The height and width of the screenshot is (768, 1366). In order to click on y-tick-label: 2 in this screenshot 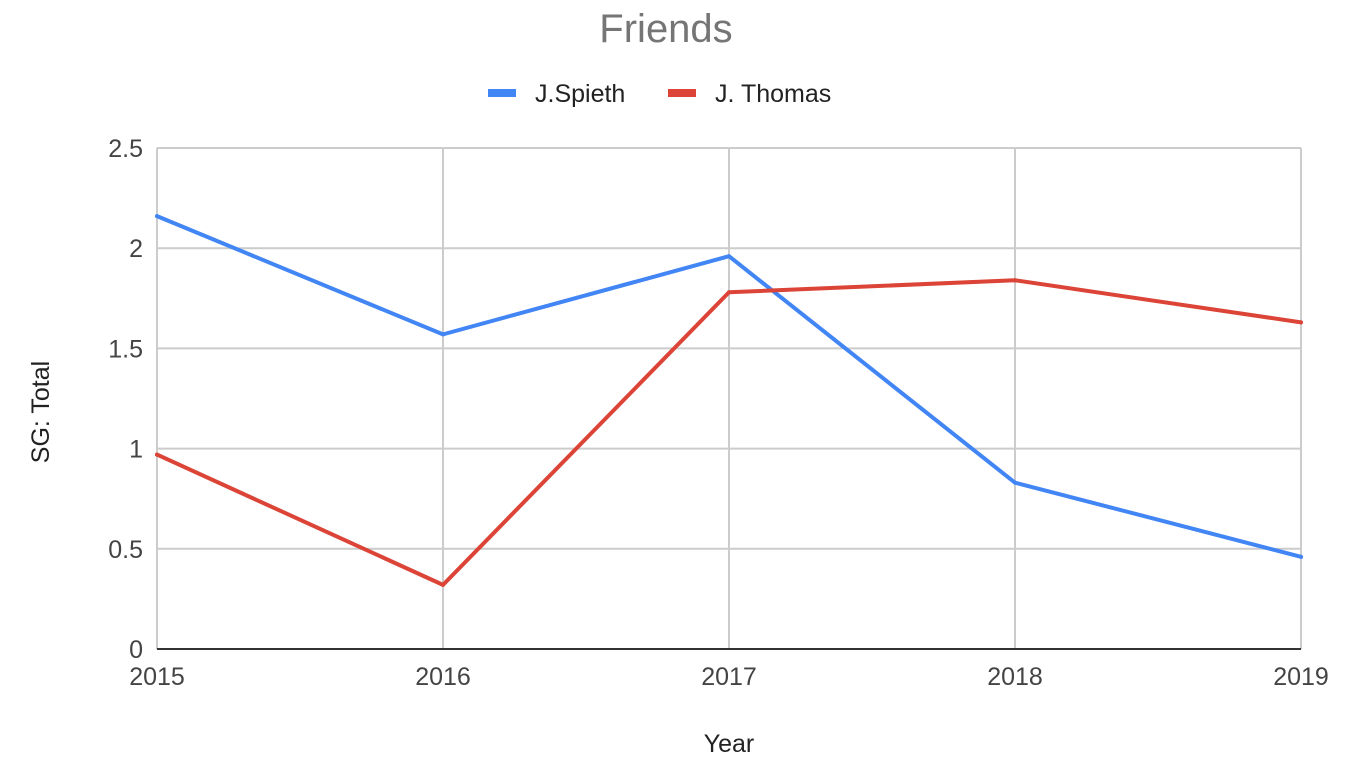, I will do `click(136, 249)`.